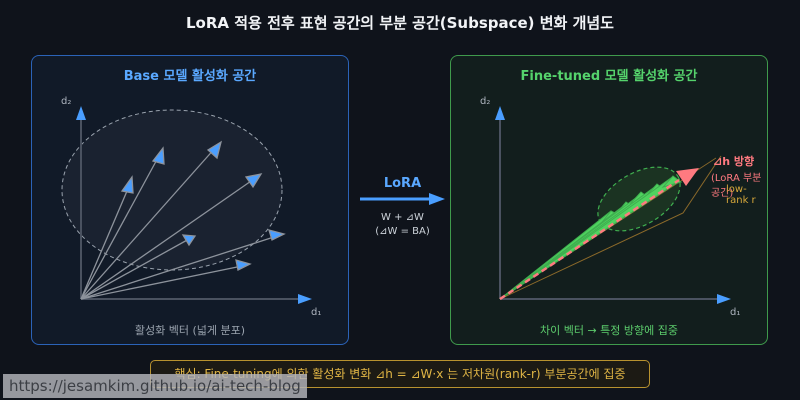 This screenshot has height=400, width=800. What do you see at coordinates (316, 312) in the screenshot?
I see `base-x-axis-label: d₁` at bounding box center [316, 312].